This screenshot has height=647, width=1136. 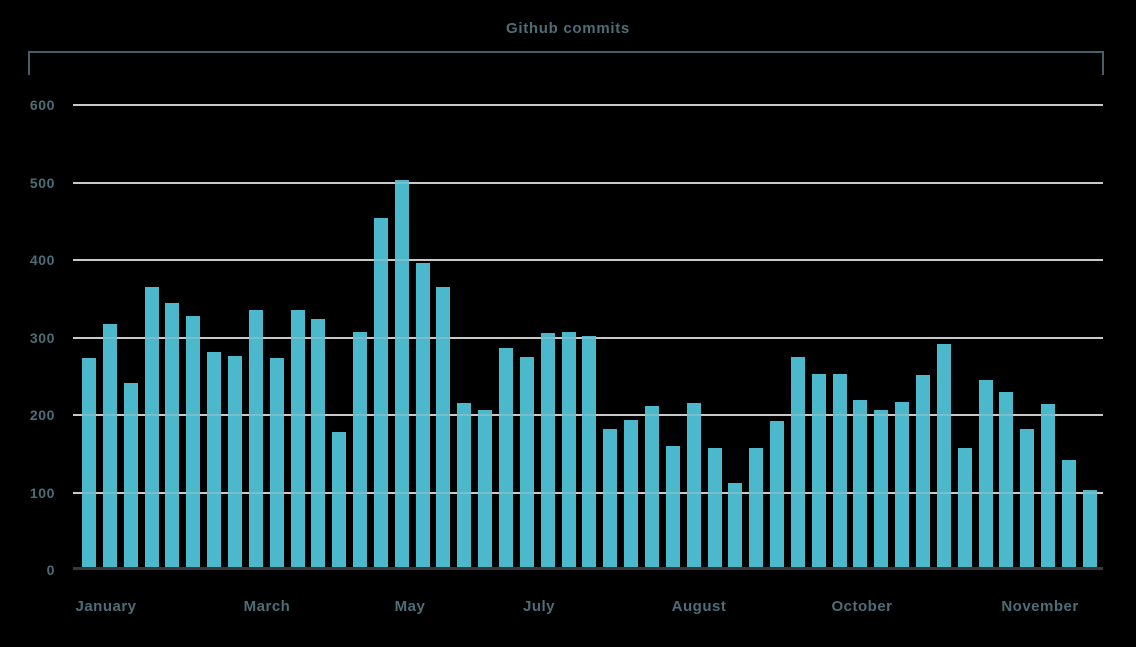 I want to click on y-tick-label-300: 300, so click(x=42, y=337).